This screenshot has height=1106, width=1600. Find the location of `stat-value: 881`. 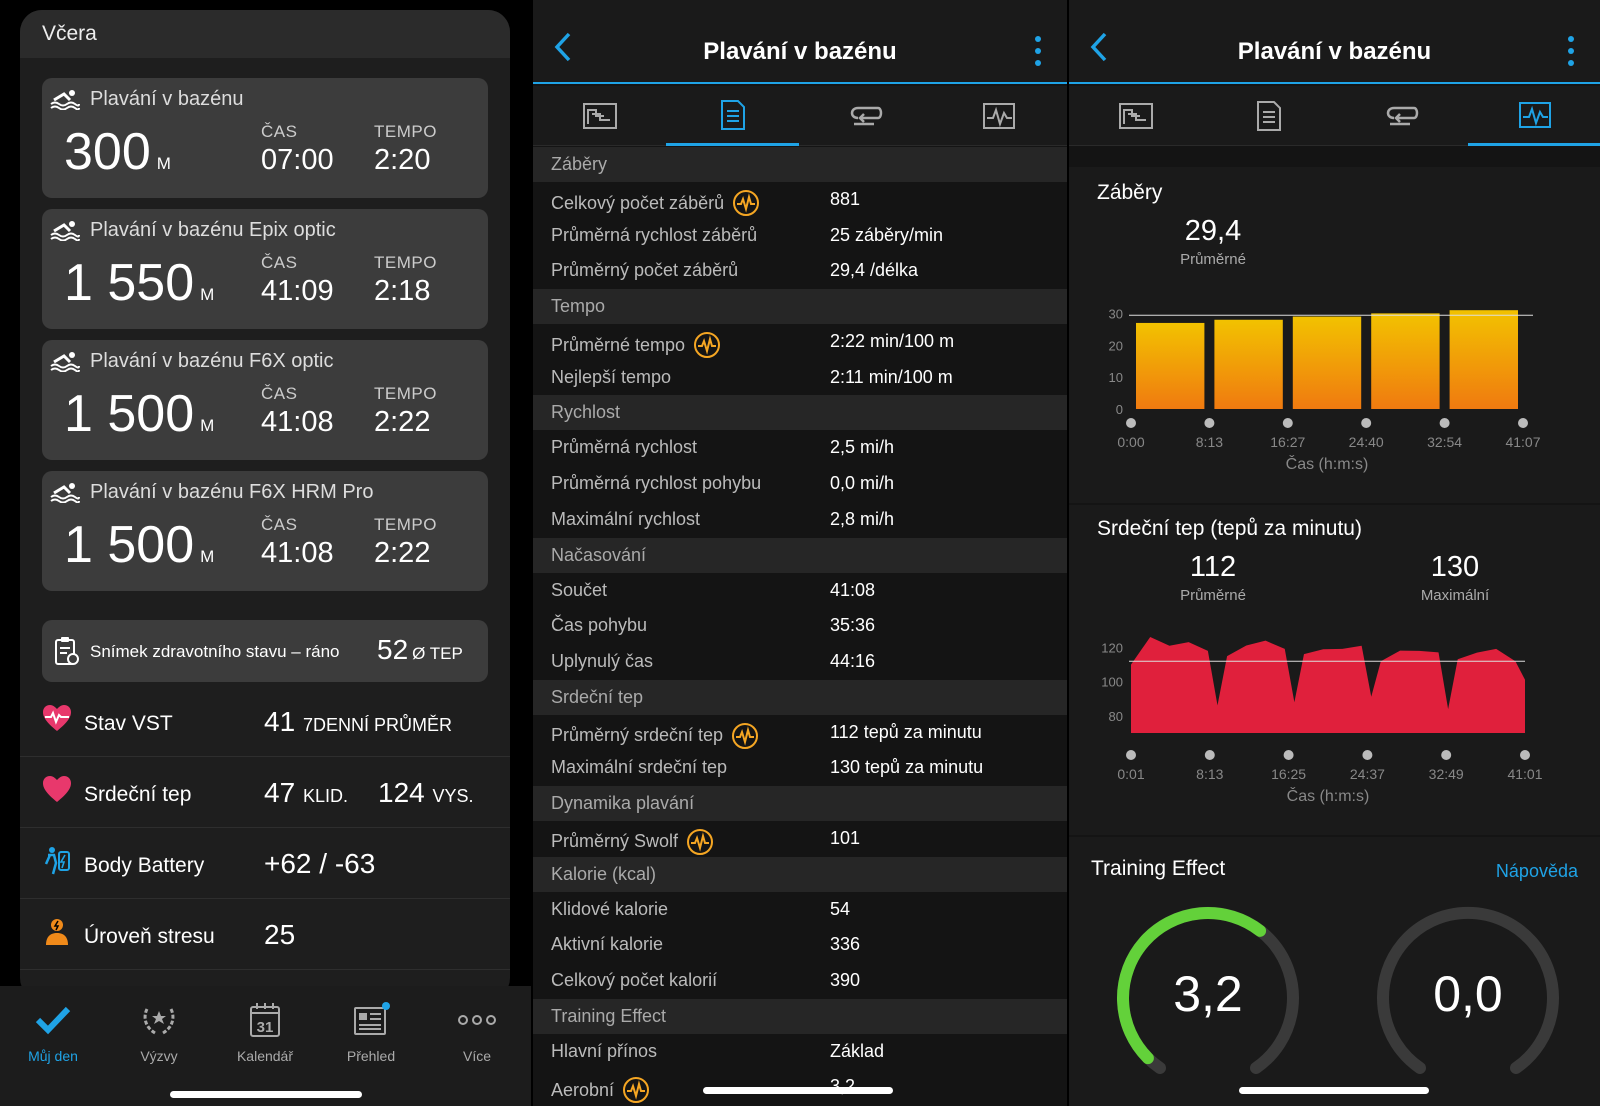

stat-value: 881 is located at coordinates (845, 199).